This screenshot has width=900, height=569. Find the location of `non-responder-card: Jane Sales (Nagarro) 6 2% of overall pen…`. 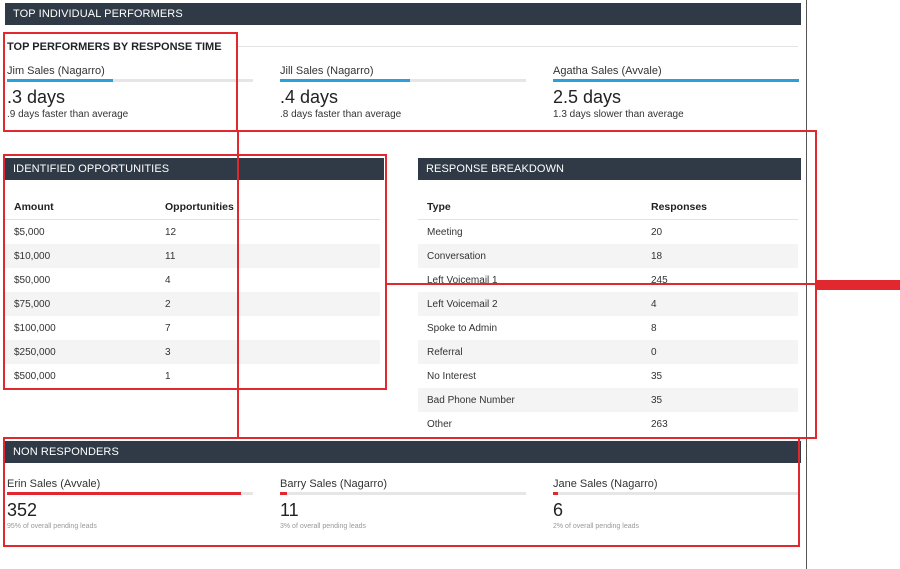

non-responder-card: Jane Sales (Nagarro) 6 2% of overall pen… is located at coordinates (676, 503).